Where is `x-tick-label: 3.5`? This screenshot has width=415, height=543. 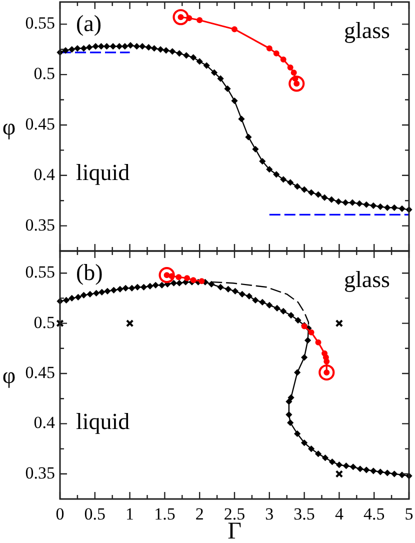 x-tick-label: 3.5 is located at coordinates (304, 514).